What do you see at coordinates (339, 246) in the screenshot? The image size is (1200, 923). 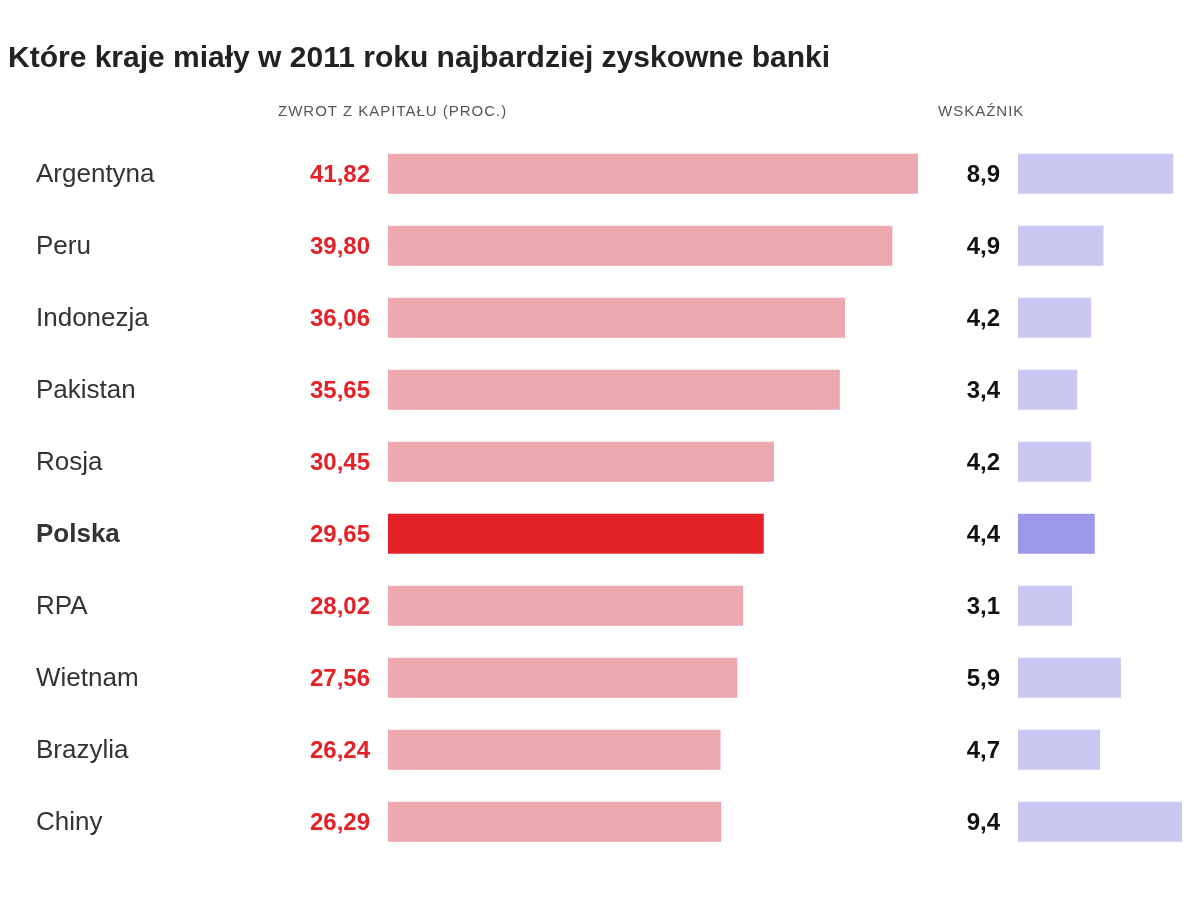 I see `data-label: 39,80` at bounding box center [339, 246].